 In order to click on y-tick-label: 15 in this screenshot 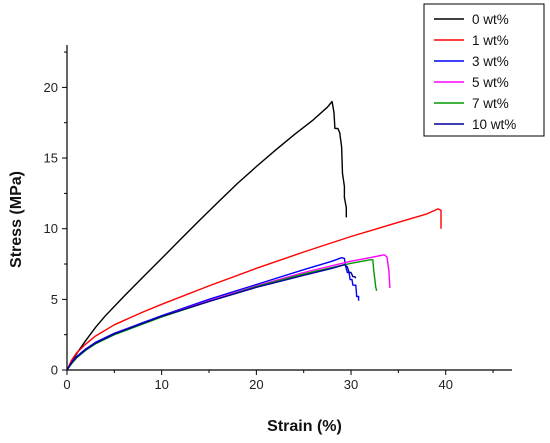, I will do `click(51, 158)`.